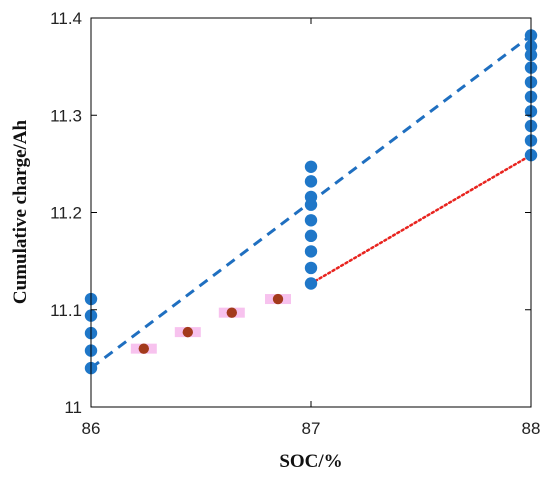 The height and width of the screenshot is (479, 550). I want to click on y-axis-label: Cumulative charge/Ah, so click(20, 211).